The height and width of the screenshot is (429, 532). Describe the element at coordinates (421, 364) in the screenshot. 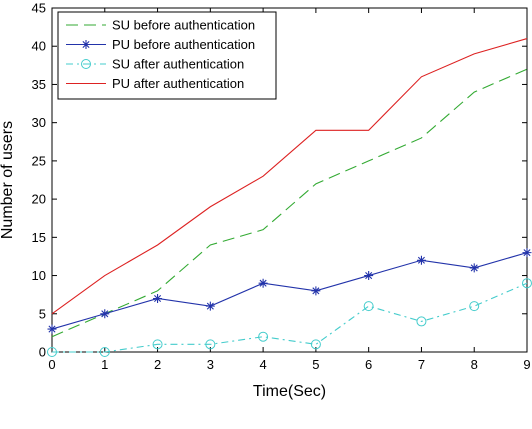

I see `x-tick-label: 7` at that location.